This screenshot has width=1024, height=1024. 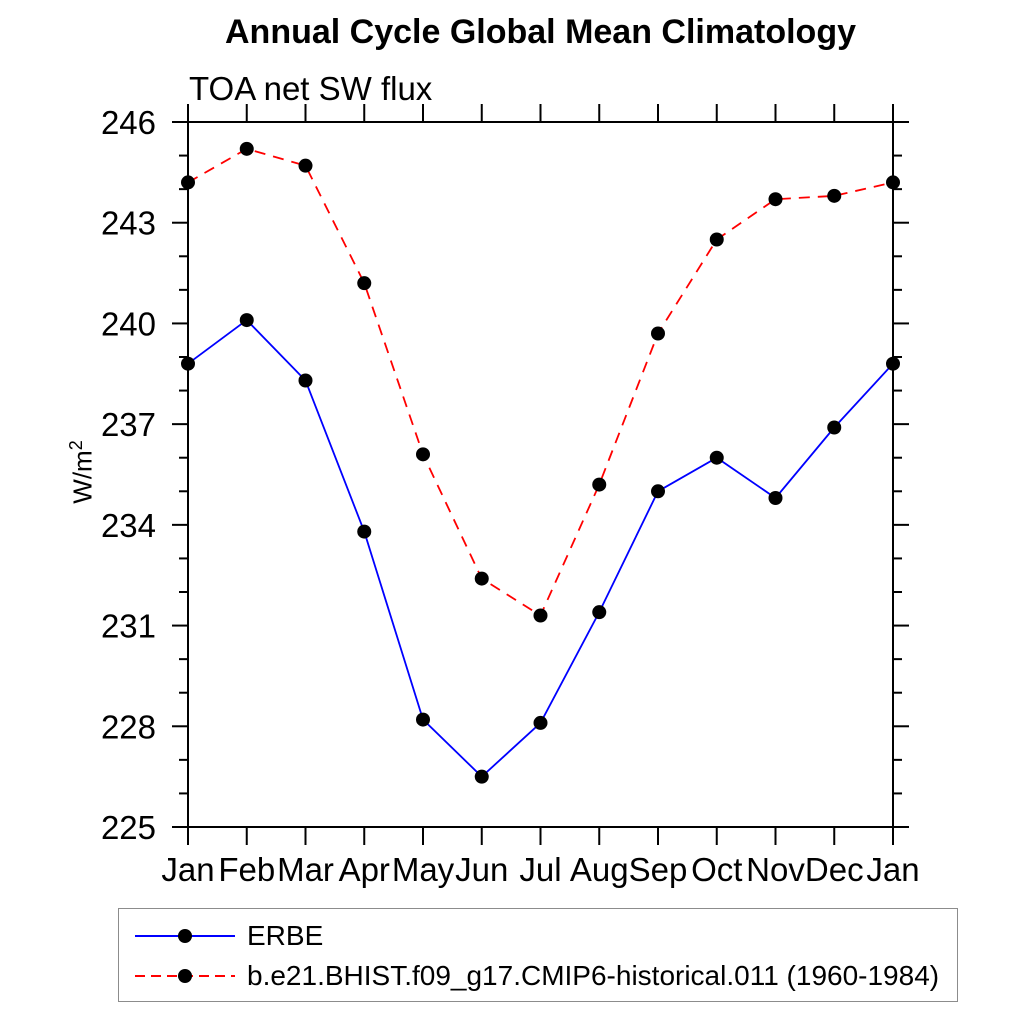 I want to click on y-tick-label: 246, so click(x=128, y=122).